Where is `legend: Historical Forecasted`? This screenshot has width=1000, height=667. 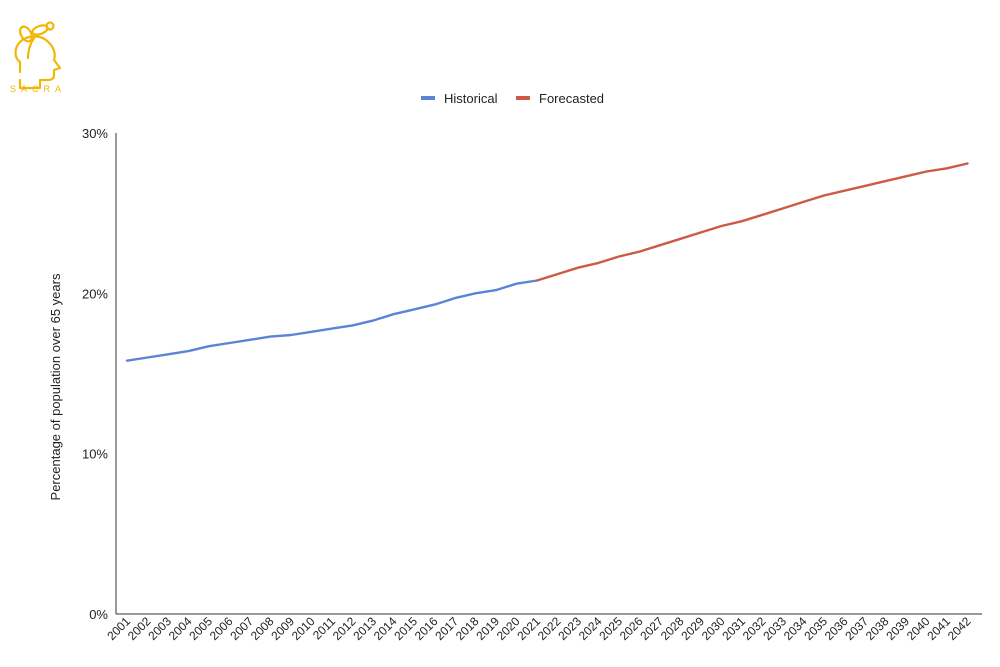
legend: Historical Forecasted is located at coordinates (512, 98).